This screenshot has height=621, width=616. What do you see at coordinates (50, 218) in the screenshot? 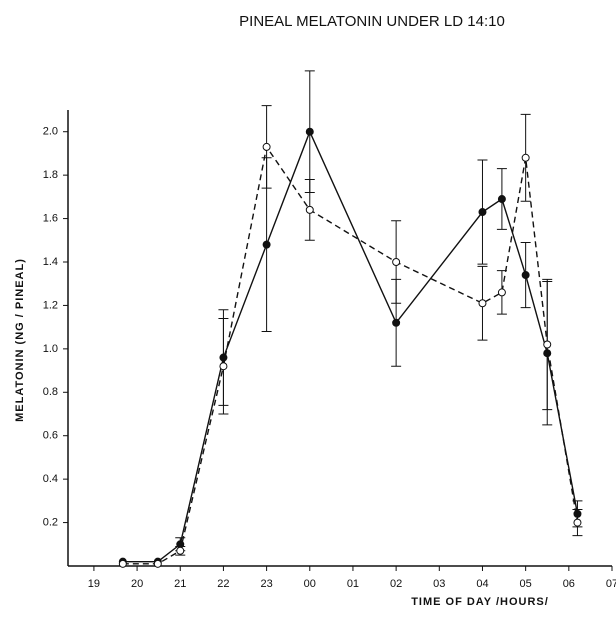
I see `y-tick-label: 1.6` at bounding box center [50, 218].